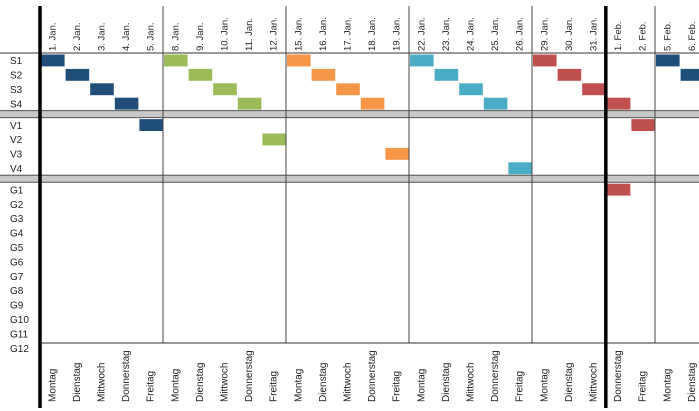 The height and width of the screenshot is (411, 699). What do you see at coordinates (569, 74) in the screenshot?
I see `cell-S2-30-Jan-` at bounding box center [569, 74].